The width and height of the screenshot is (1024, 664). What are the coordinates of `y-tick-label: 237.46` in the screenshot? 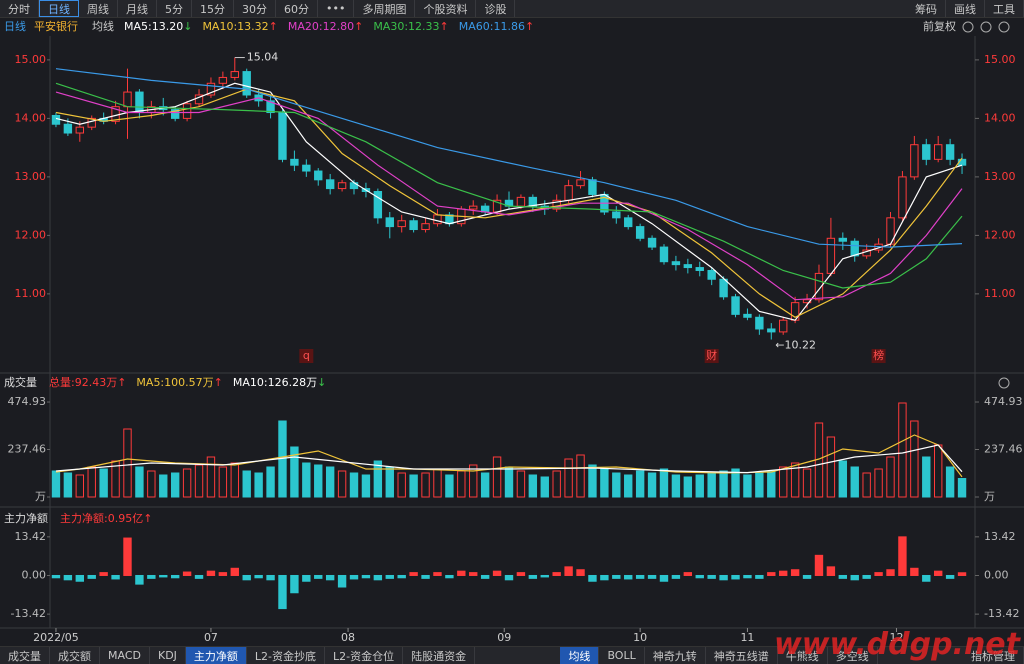 It's located at (27, 449).